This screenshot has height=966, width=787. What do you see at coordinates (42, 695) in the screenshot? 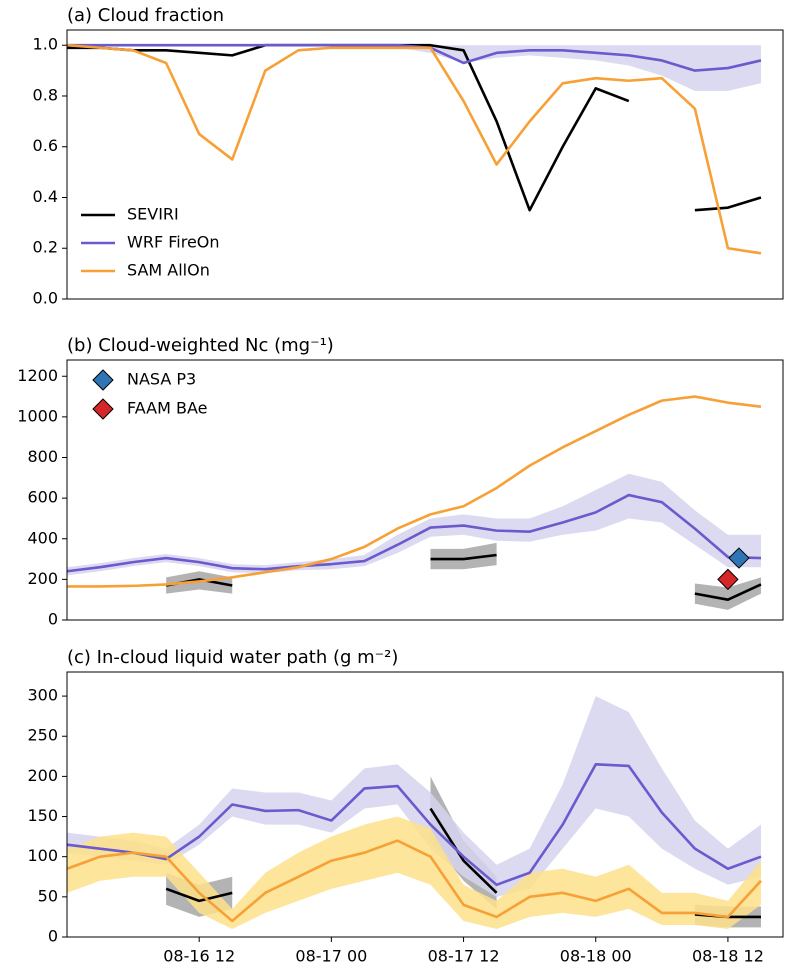
I see `y-tick-label: 300` at bounding box center [42, 695].